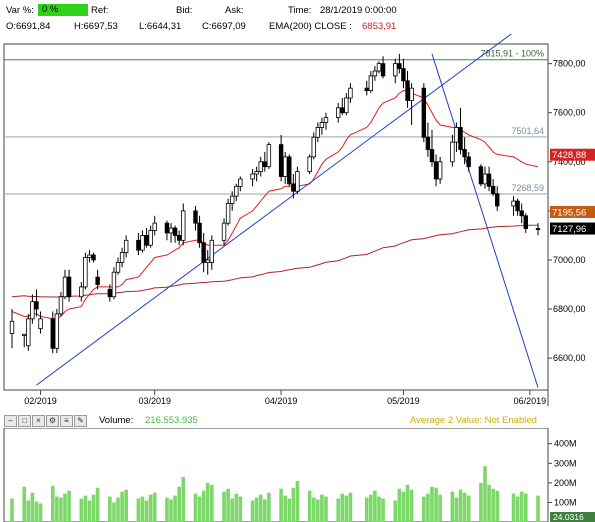 Image resolution: width=595 pixels, height=522 pixels. I want to click on y-tick-label: 7400,00, so click(569, 162).